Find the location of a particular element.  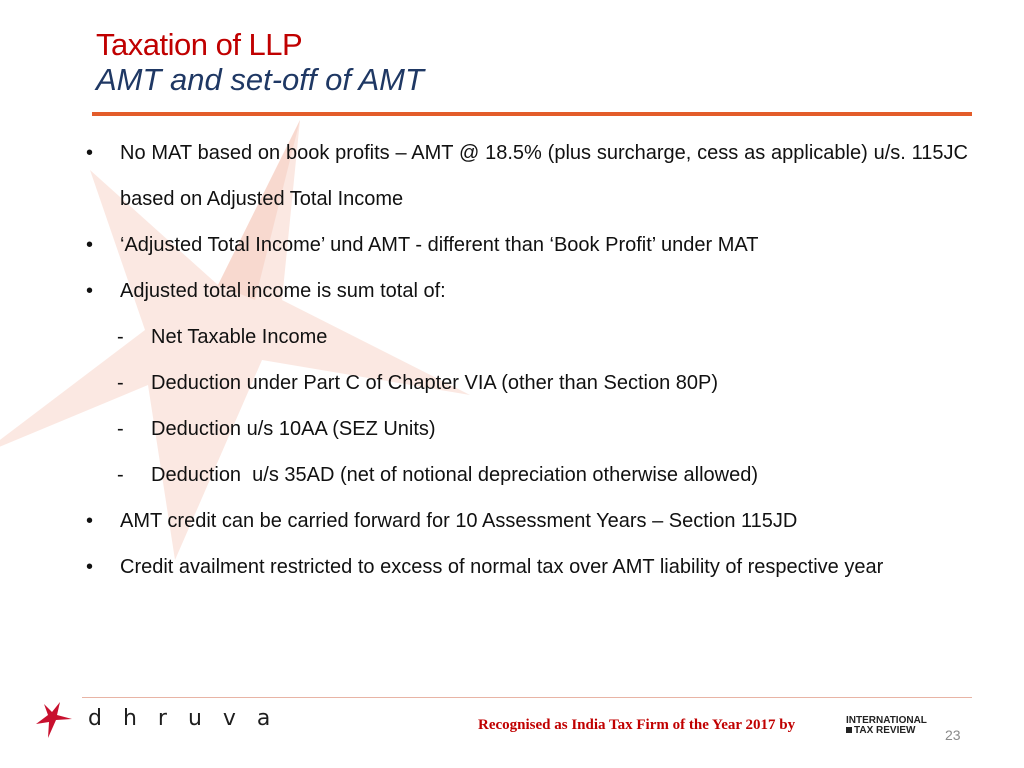

sub-item: - Net Taxable Income is located at coordinates (525, 337).